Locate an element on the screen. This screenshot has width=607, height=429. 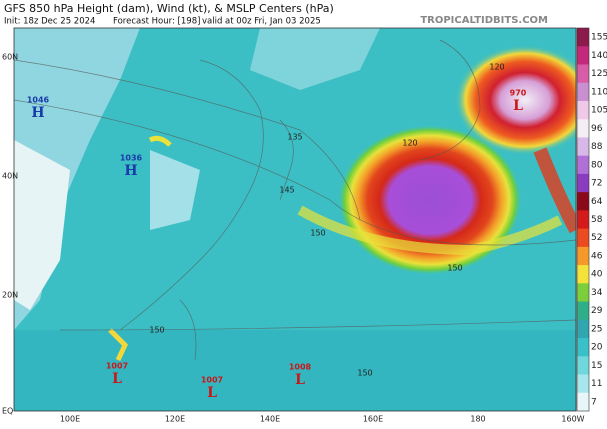
colorbar-label: 40 is located at coordinates (597, 275).